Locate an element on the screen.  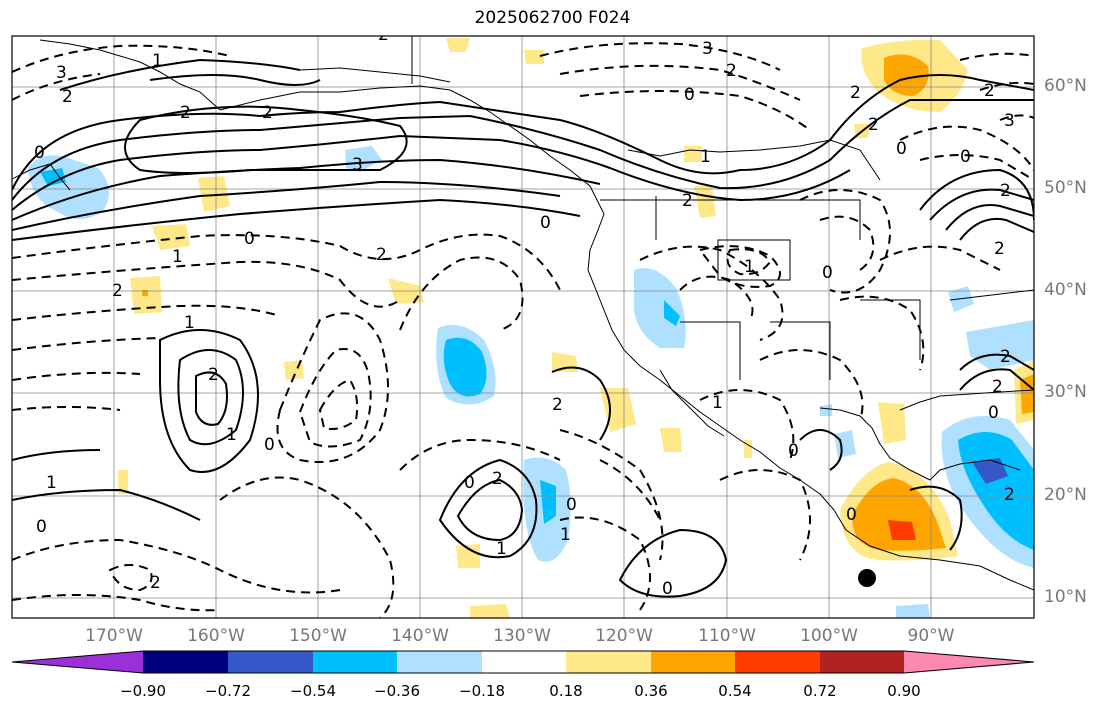
lat-label: 20°N is located at coordinates (1065, 495).